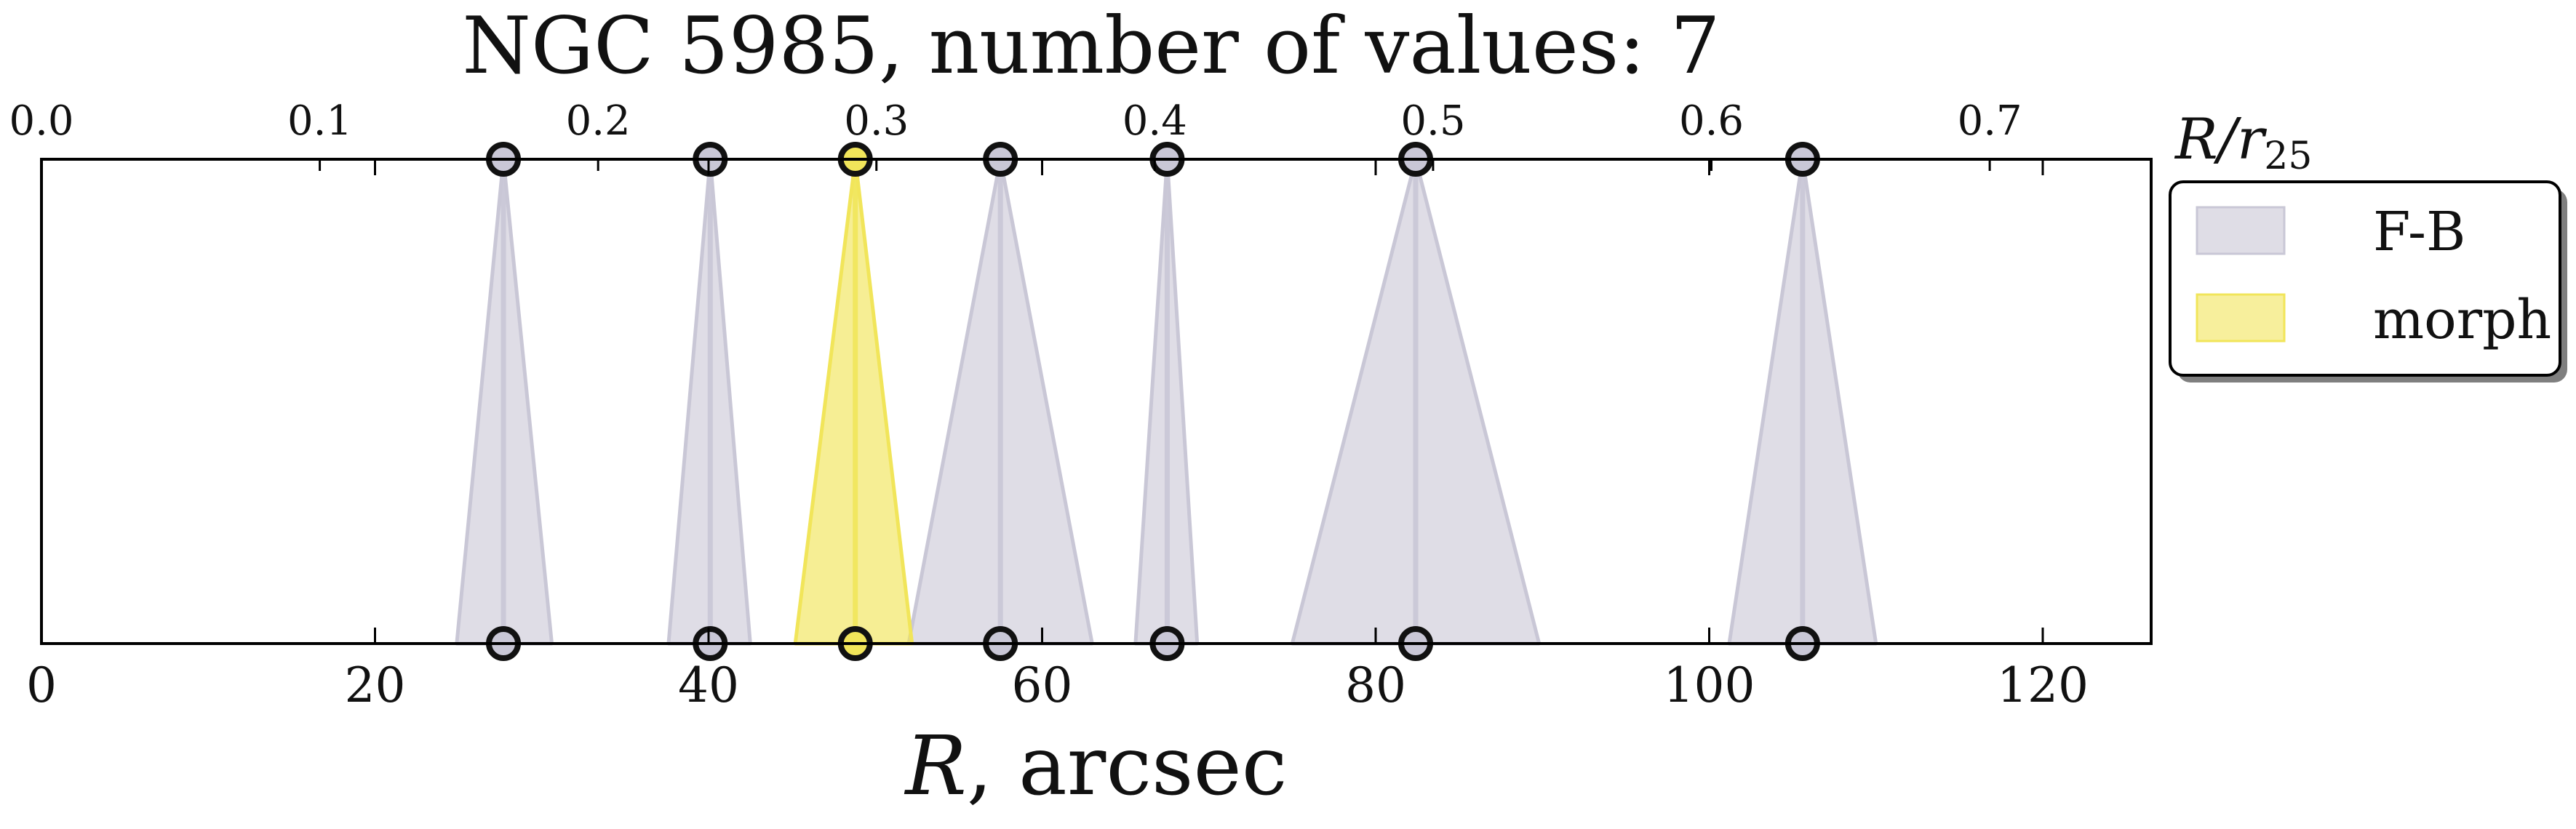 This screenshot has height=829, width=2576. I want to click on top-axis-label-r: R/r, so click(2221, 139).